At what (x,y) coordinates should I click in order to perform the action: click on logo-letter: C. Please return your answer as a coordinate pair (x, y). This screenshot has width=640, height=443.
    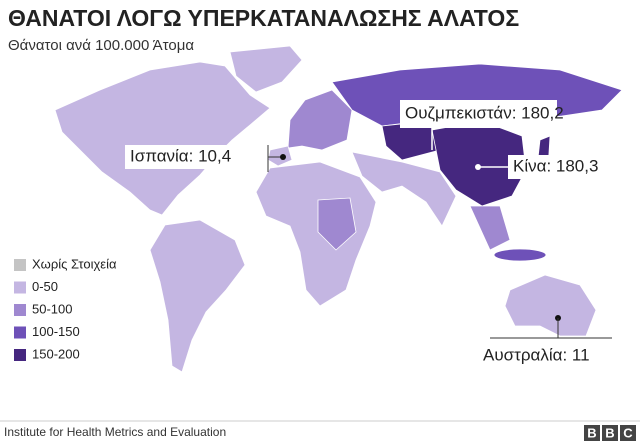
    Looking at the image, I should click on (628, 432).